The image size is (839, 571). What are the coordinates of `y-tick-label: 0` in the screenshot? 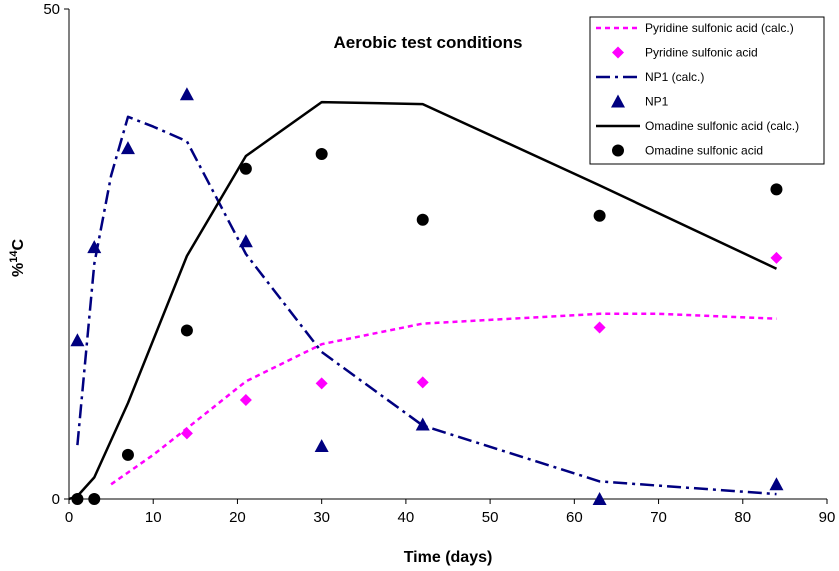 It's located at (56, 499).